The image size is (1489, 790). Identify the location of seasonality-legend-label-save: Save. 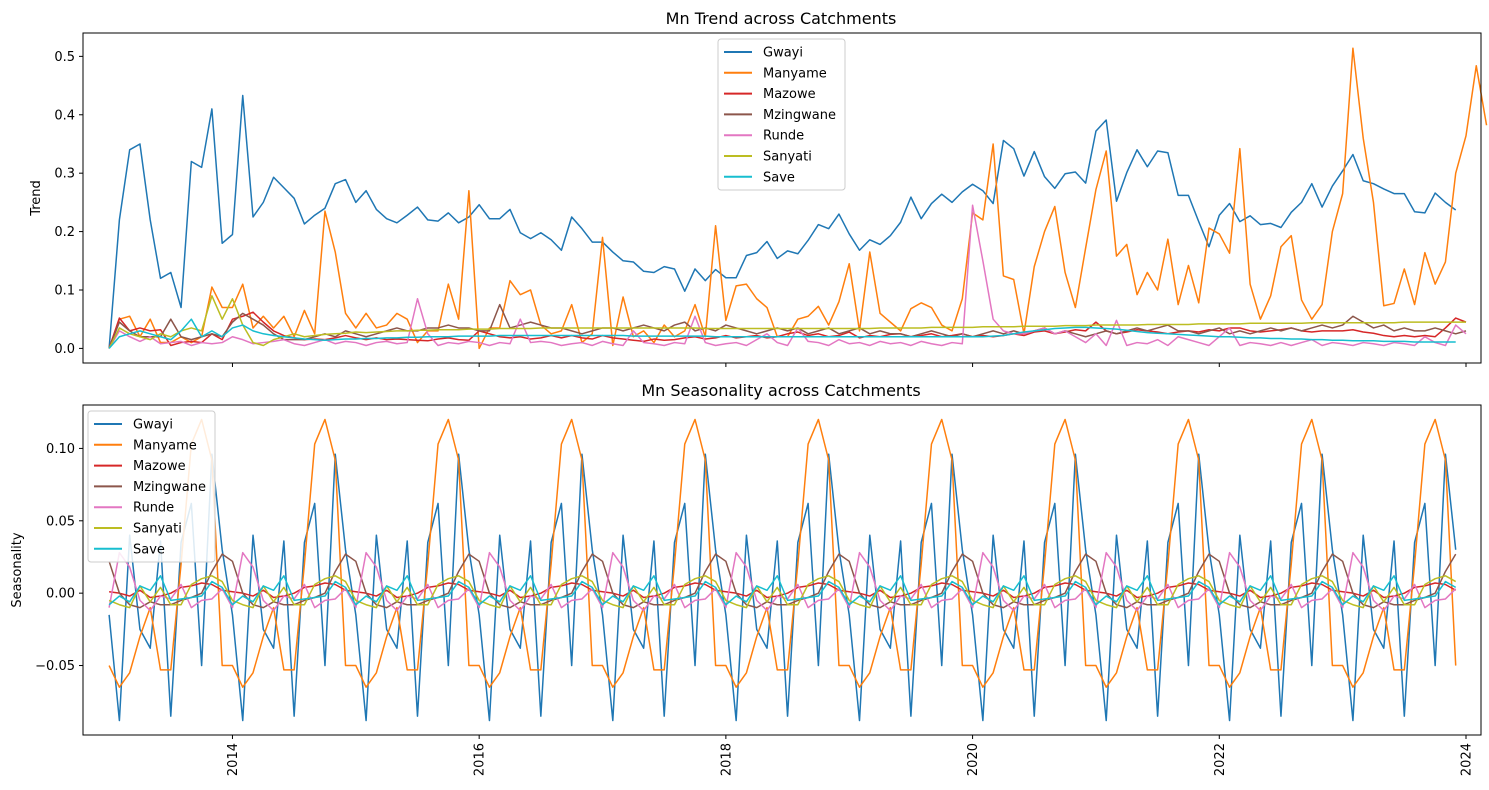
(149, 549).